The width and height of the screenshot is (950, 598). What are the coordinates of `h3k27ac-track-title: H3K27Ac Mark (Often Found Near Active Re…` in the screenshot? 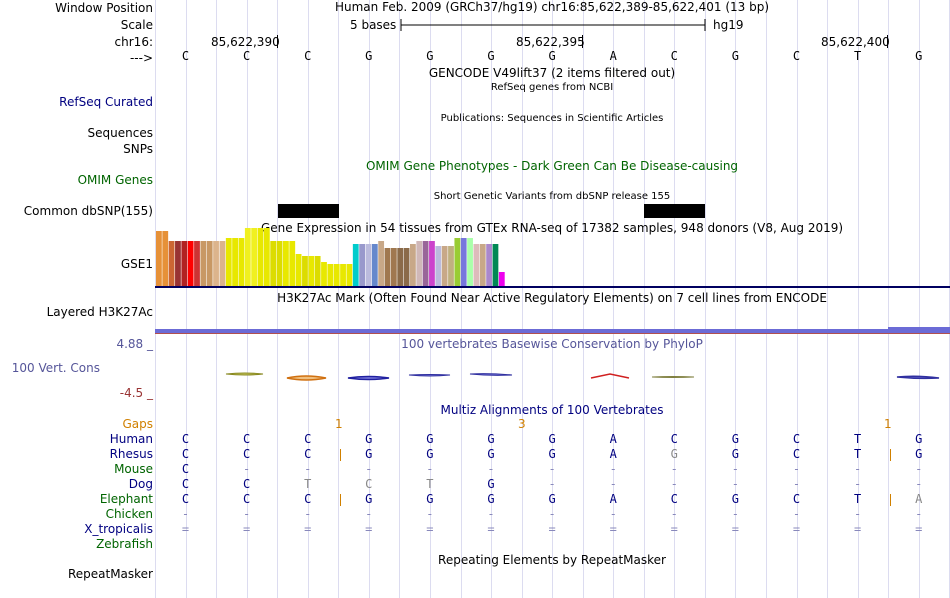 It's located at (552, 298).